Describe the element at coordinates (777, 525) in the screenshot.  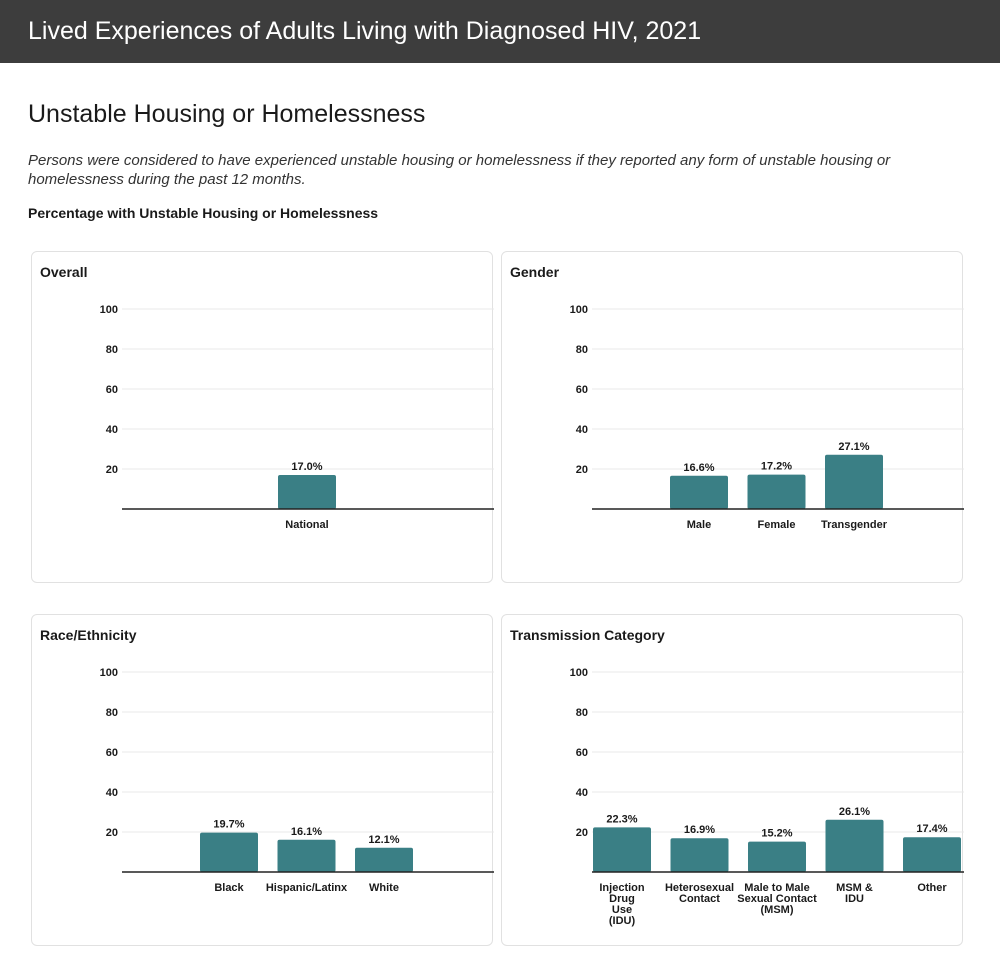
I see `category-label-female: Female` at that location.